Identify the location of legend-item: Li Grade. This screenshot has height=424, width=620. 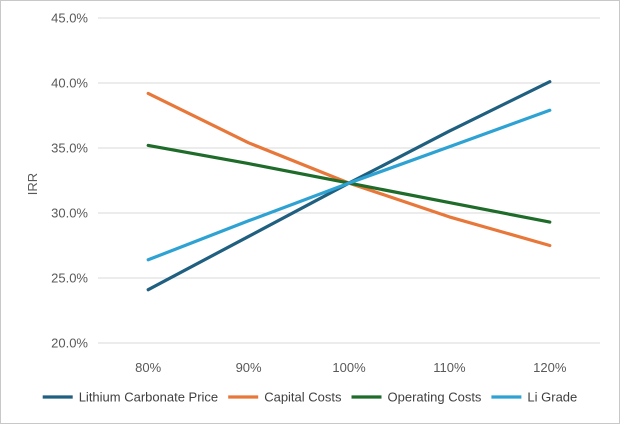
(534, 397).